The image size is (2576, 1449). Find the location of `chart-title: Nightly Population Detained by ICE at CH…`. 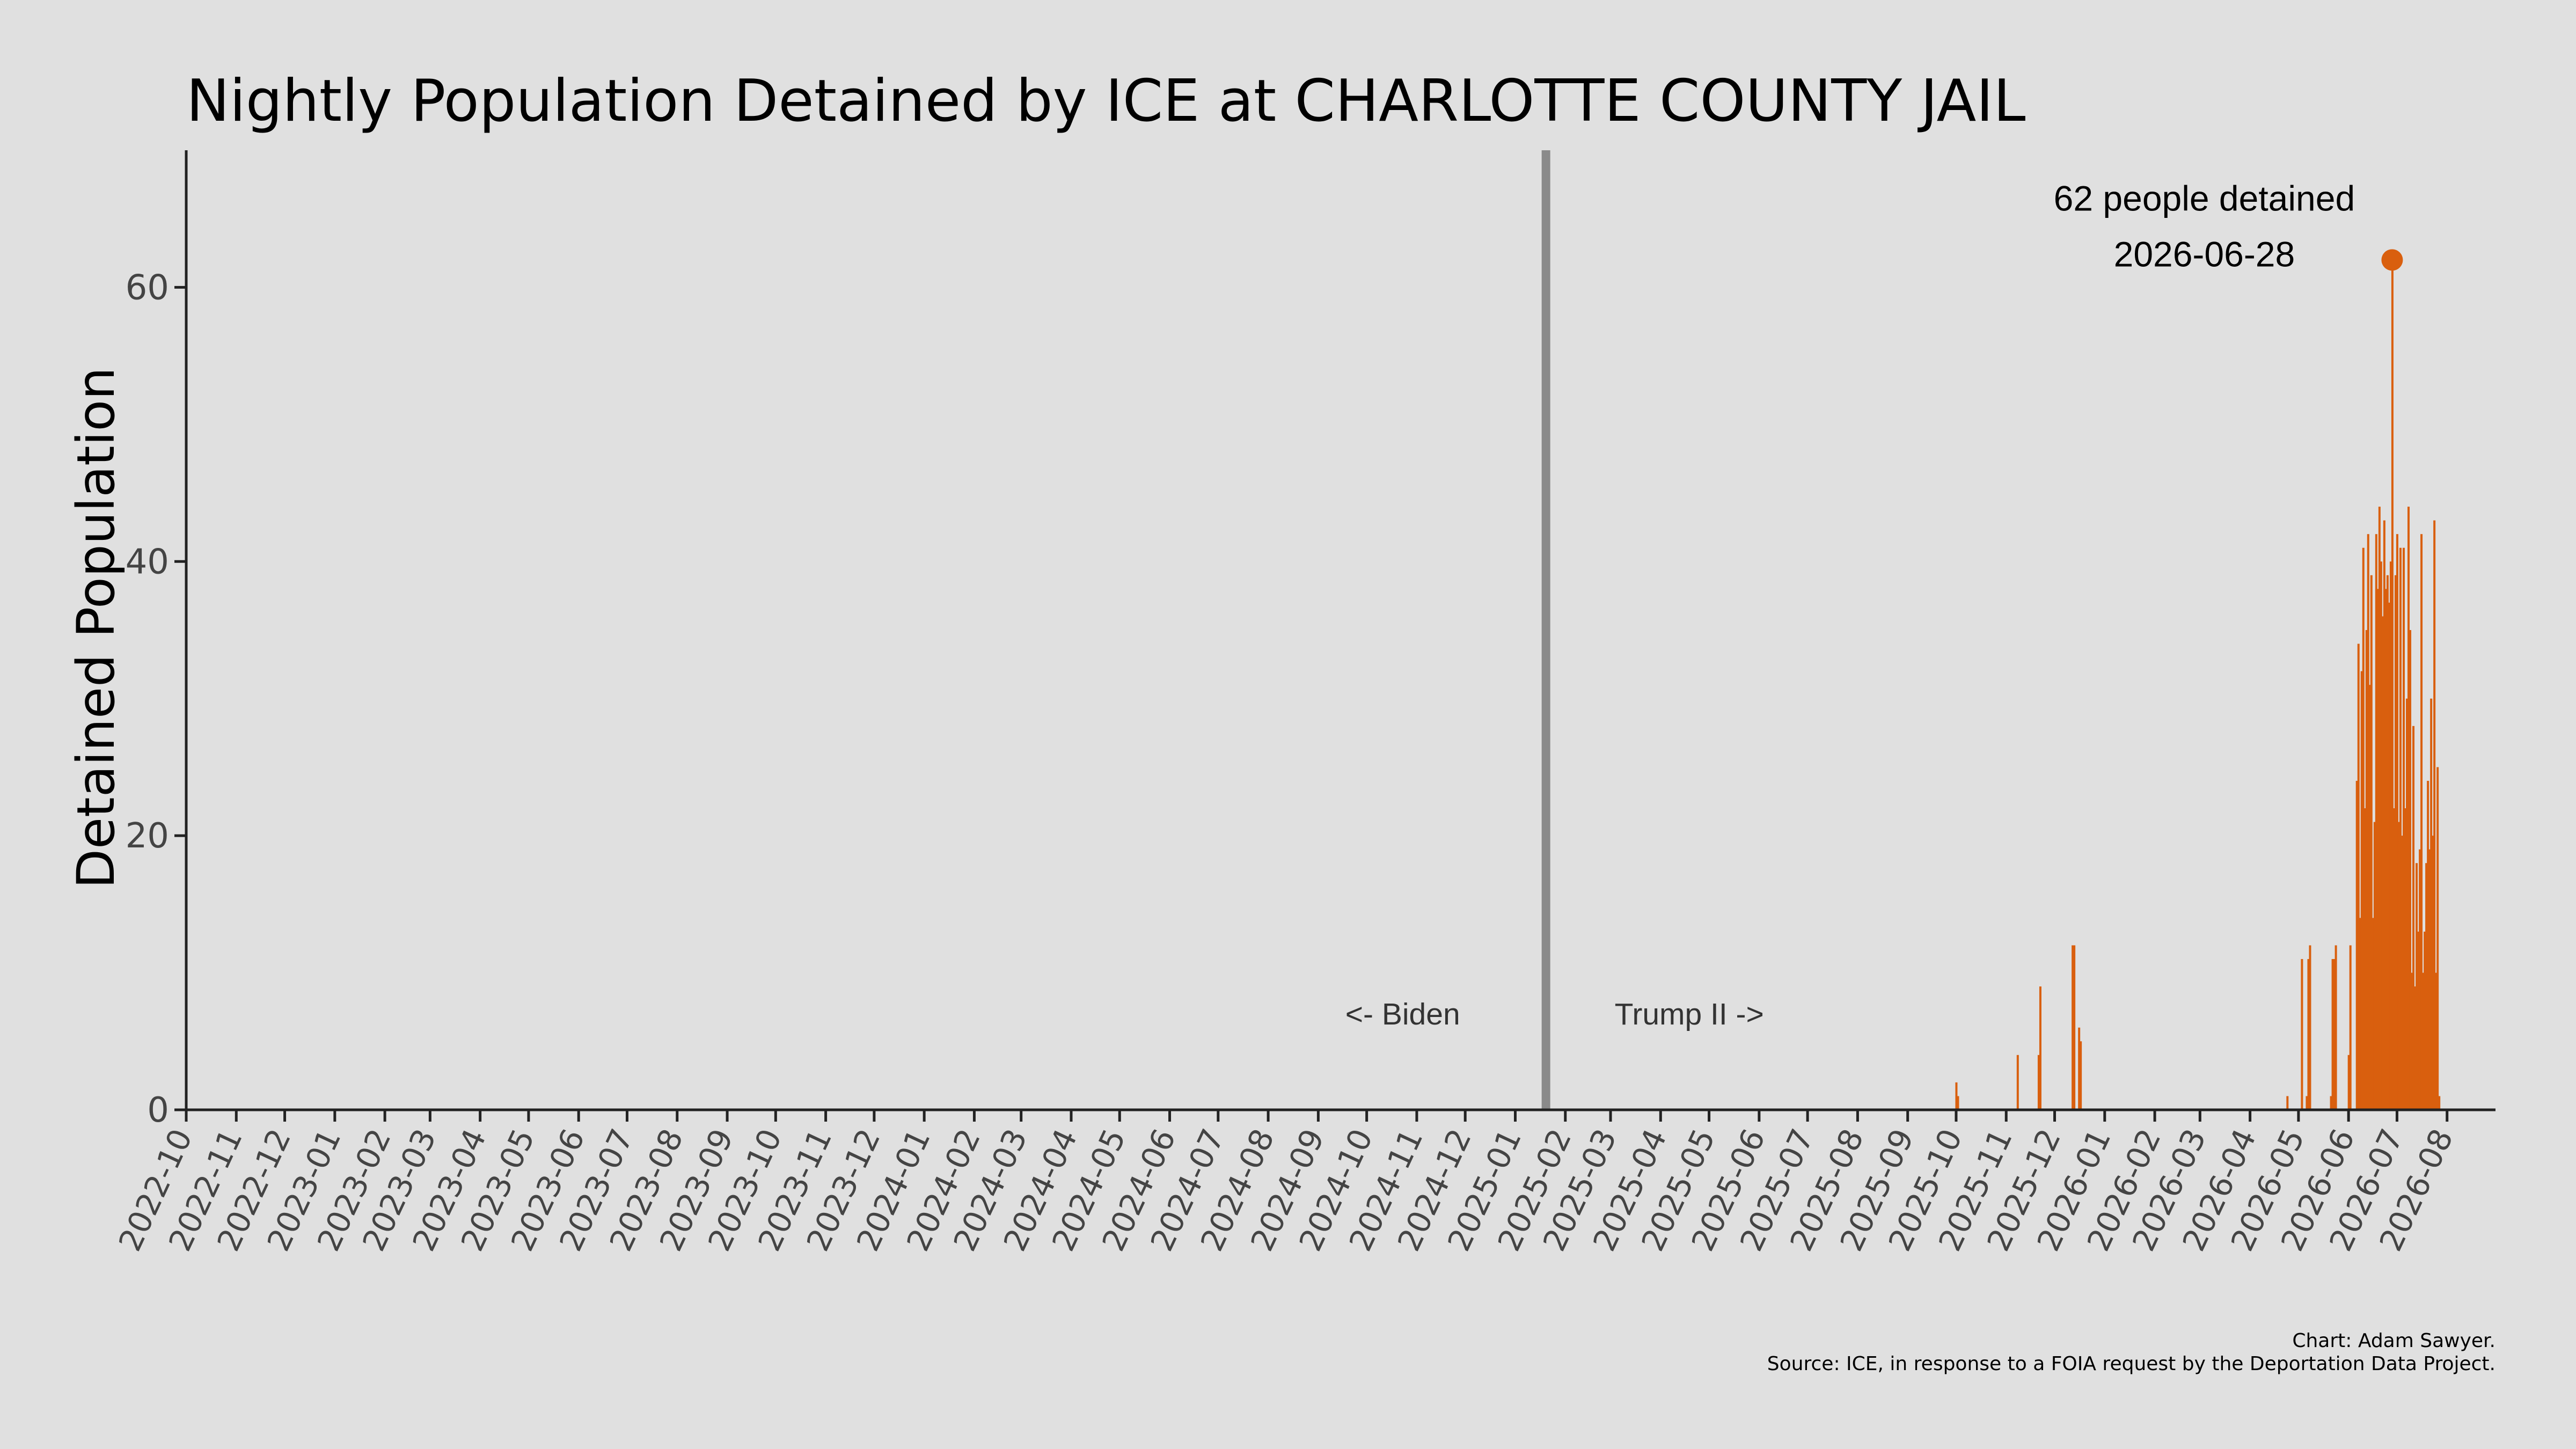

chart-title: Nightly Population Detained by ICE at CH… is located at coordinates (1105, 101).